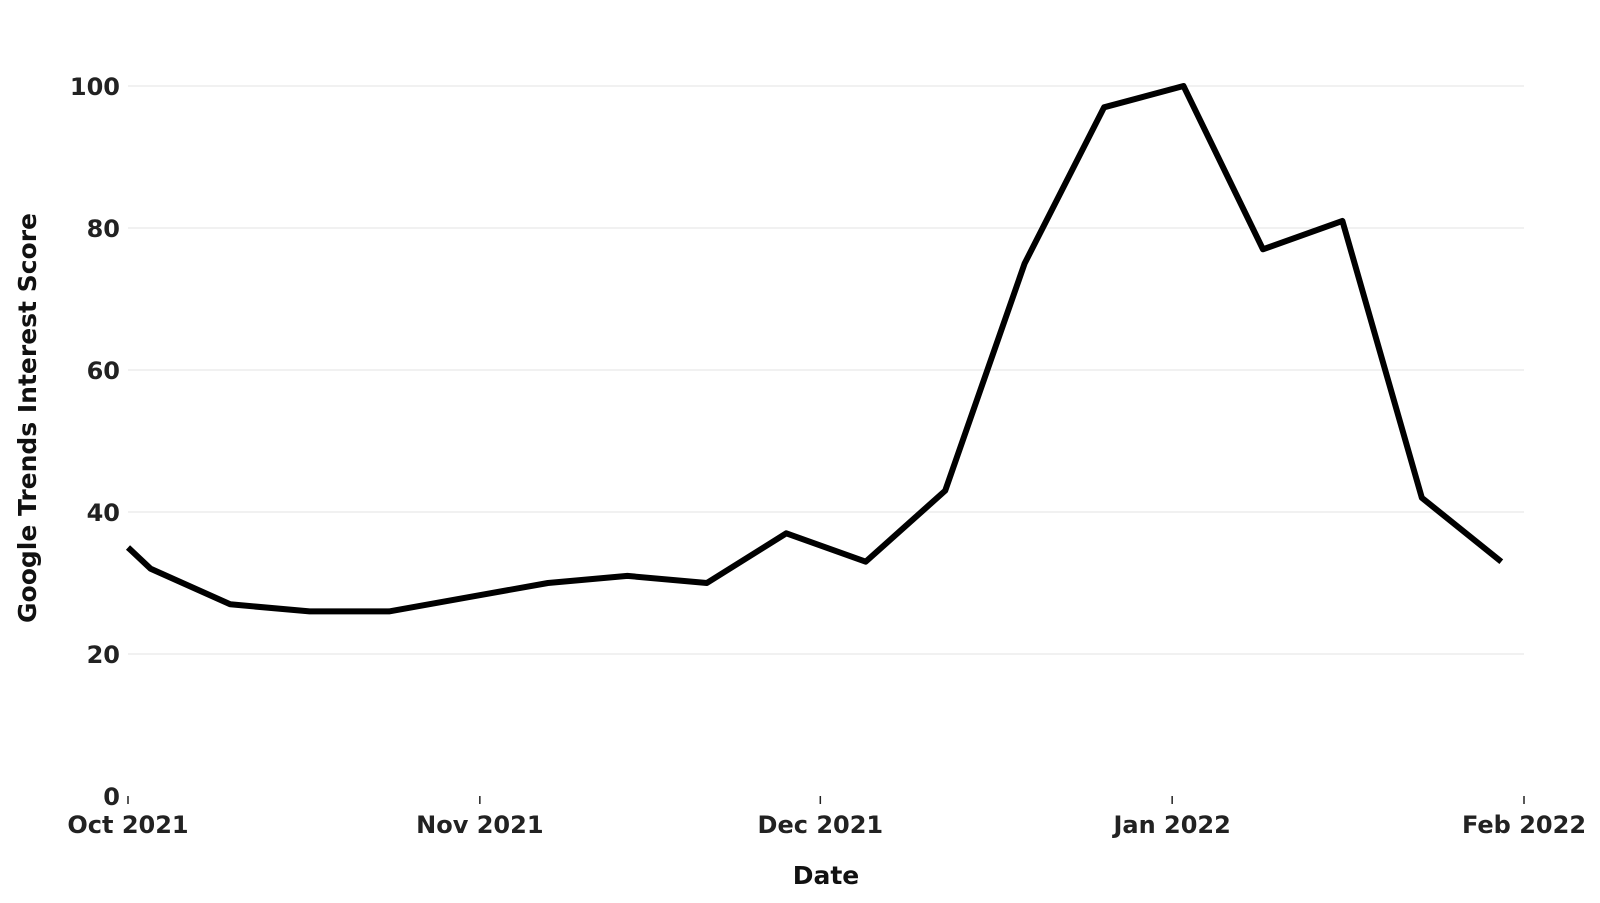 Image resolution: width=1600 pixels, height=903 pixels. Describe the element at coordinates (103, 513) in the screenshot. I see `y-tick-label-2: 40` at that location.